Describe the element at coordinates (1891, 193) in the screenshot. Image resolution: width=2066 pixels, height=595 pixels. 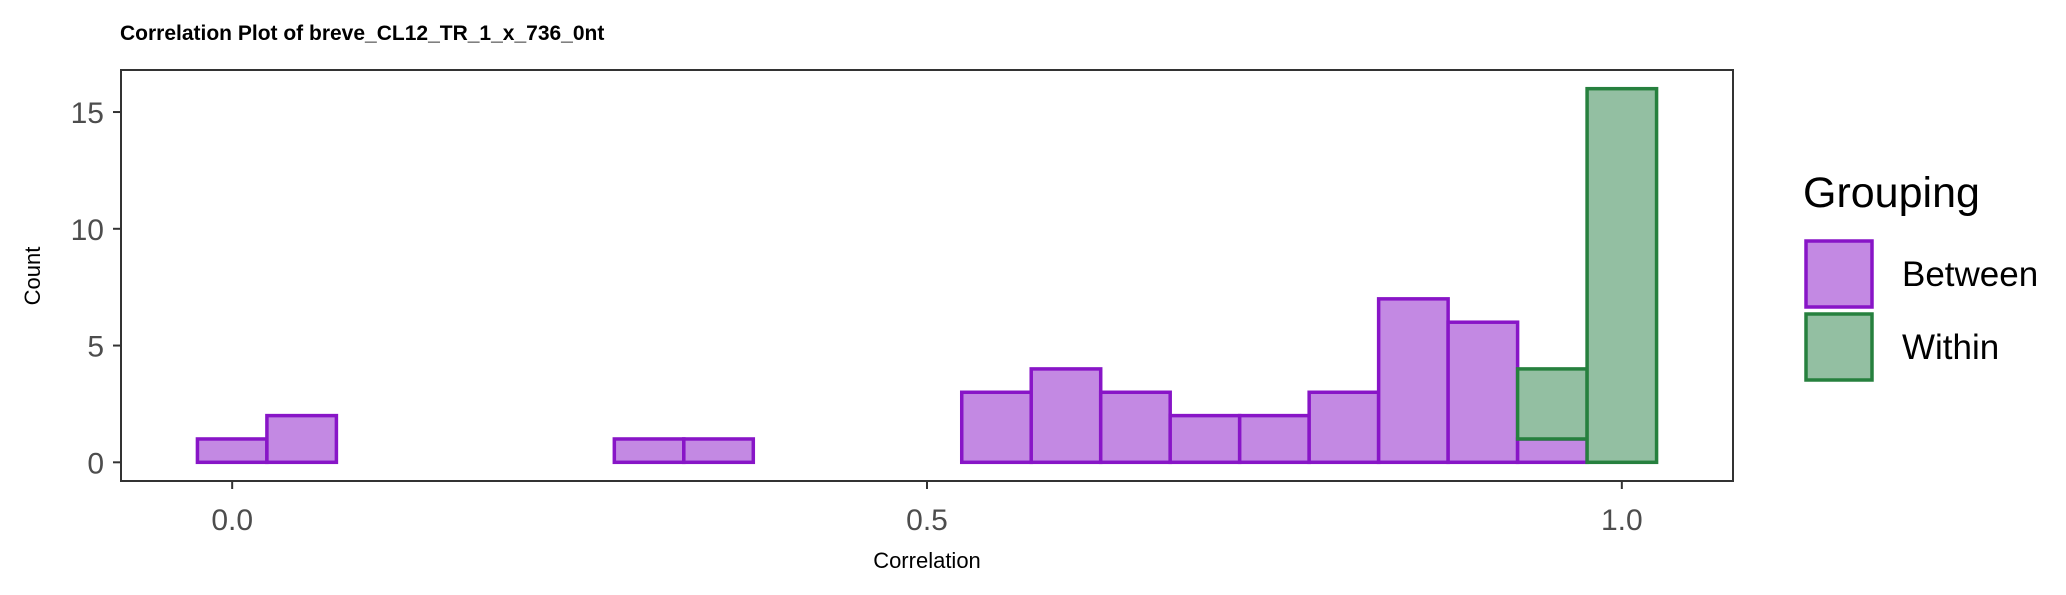
I see `legend-title: Grouping` at that location.